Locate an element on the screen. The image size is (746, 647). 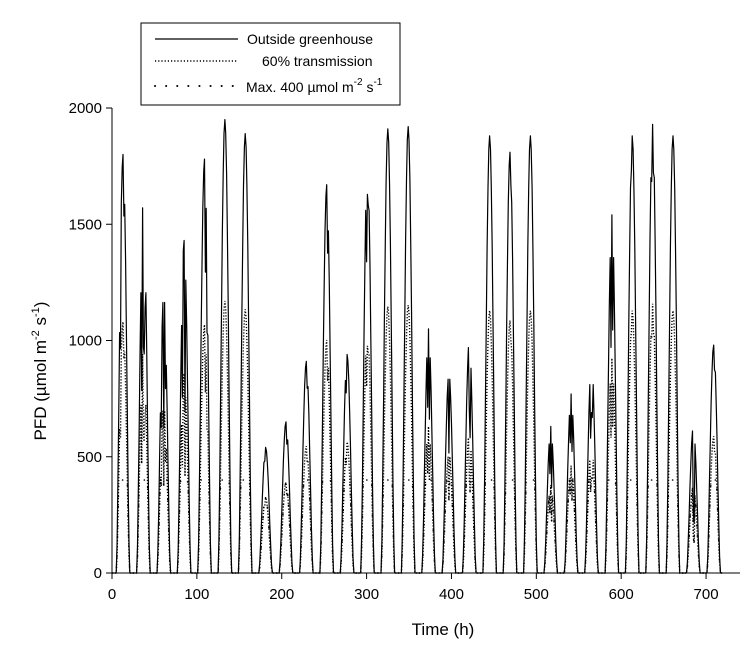
x-tick-label: 100 is located at coordinates (196, 594).